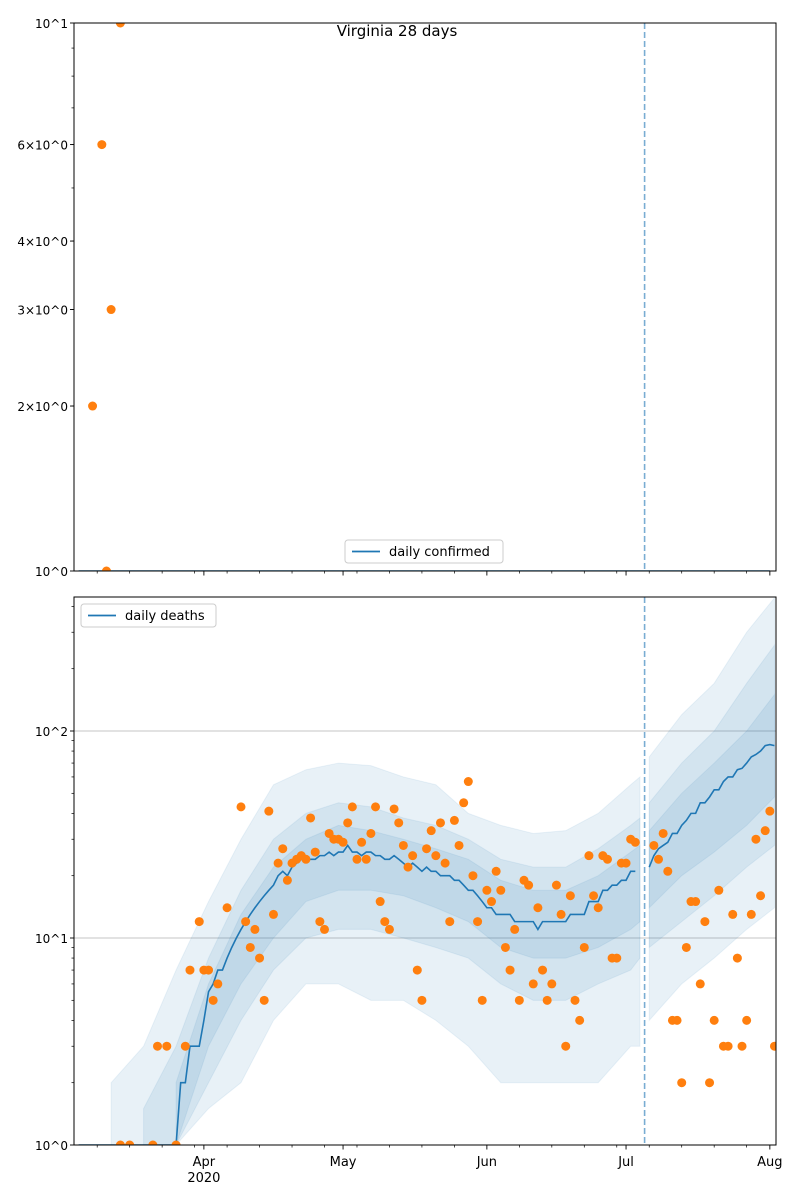 Image resolution: width=800 pixels, height=1200 pixels. Describe the element at coordinates (42, 146) in the screenshot. I see `y-tick-label: 6×10^0` at that location.